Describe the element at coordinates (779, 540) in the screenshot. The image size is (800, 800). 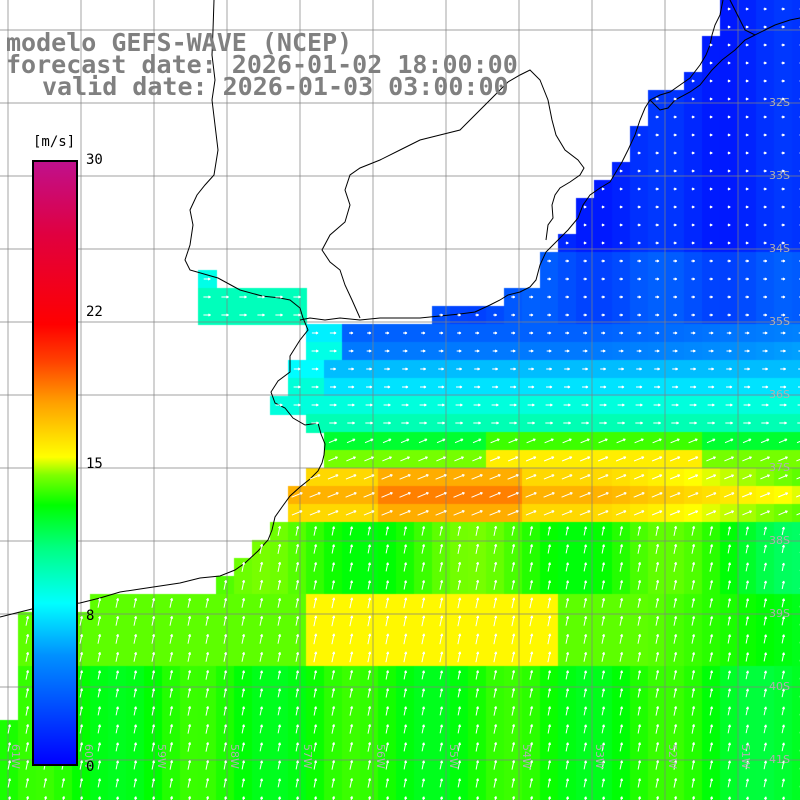
I see `lat-label: 38S` at that location.